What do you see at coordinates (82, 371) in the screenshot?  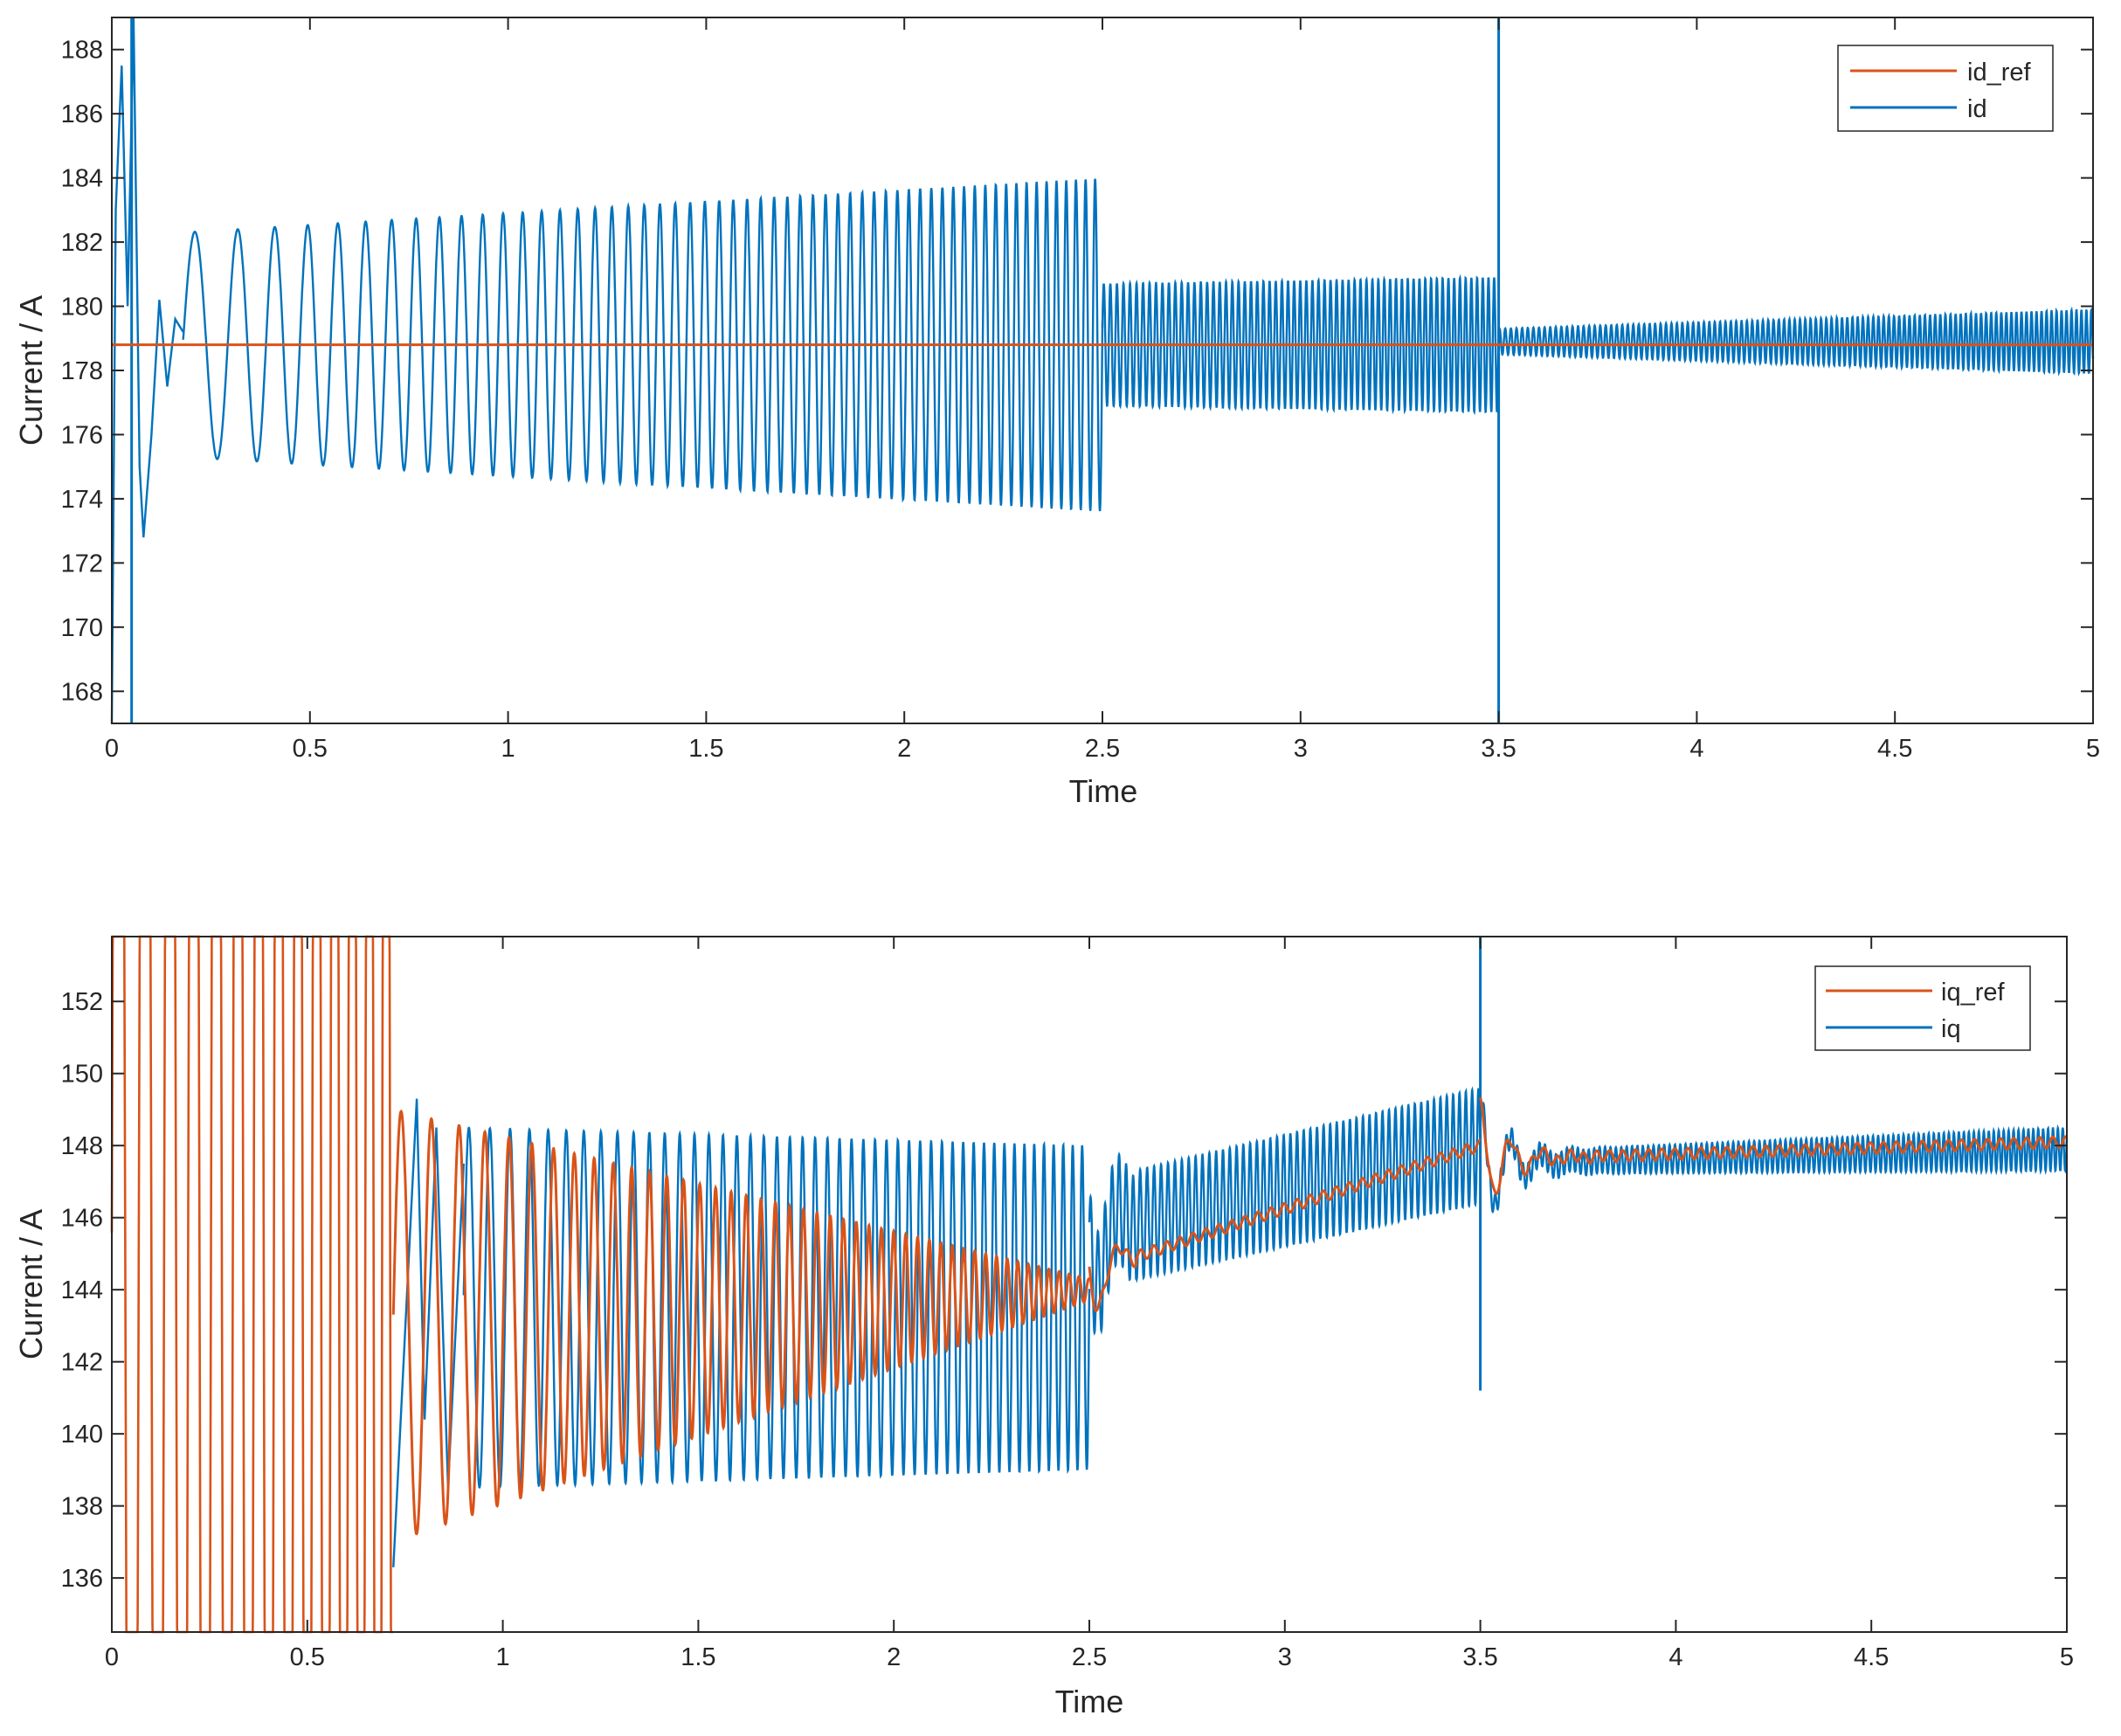 I see `top-y-tick-label: 178` at bounding box center [82, 371].